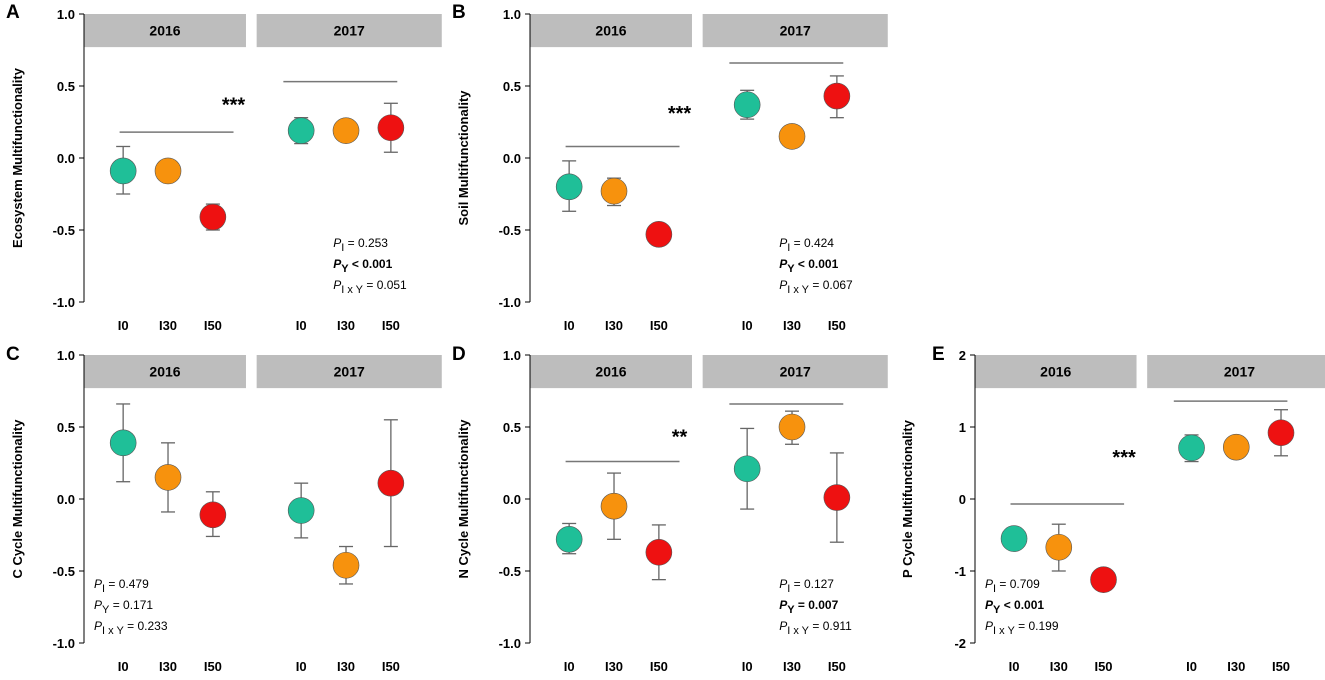  What do you see at coordinates (510, 643) in the screenshot?
I see `y-tick-label: -1.0` at bounding box center [510, 643].